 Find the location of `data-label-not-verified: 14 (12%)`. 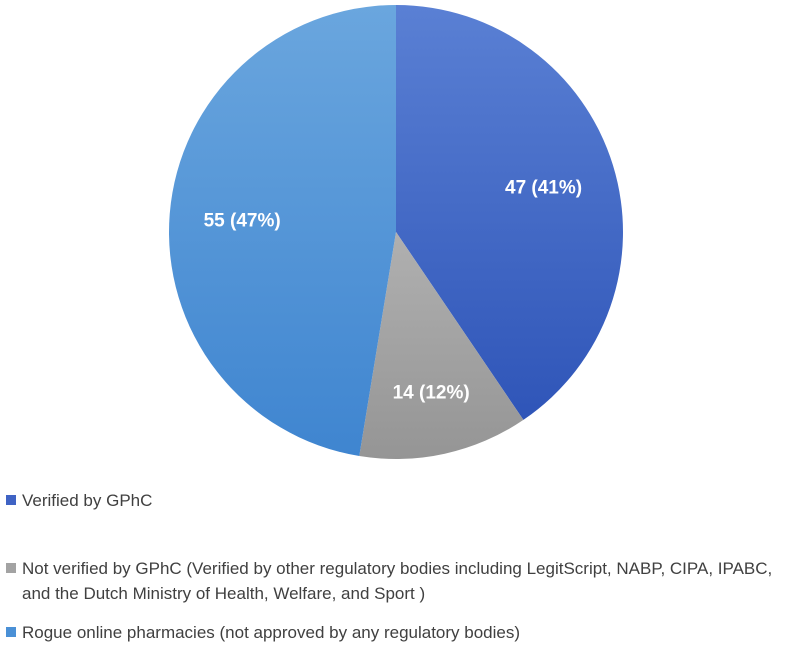

data-label-not-verified: 14 (12%) is located at coordinates (431, 393).